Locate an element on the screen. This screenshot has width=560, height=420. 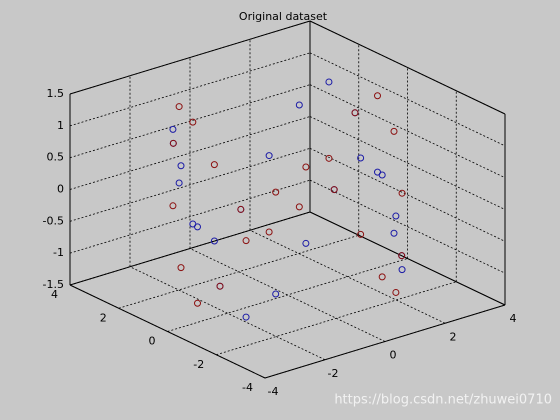
z-tick-label: -1 is located at coordinates (58, 252).